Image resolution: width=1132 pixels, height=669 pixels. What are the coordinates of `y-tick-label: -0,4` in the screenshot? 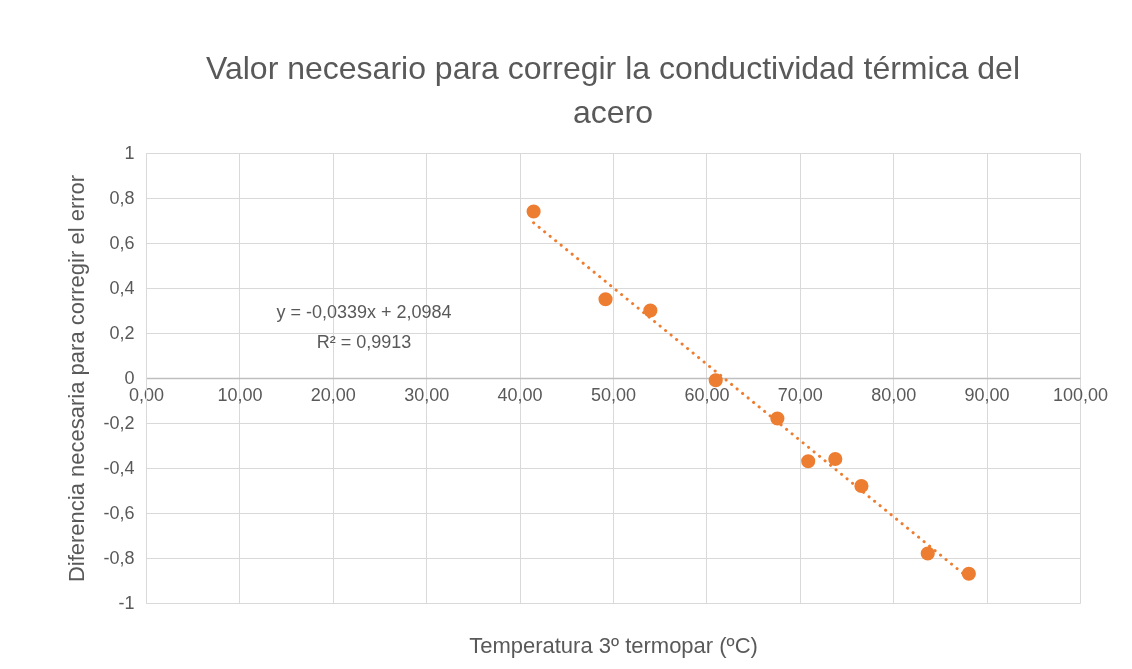 It's located at (119, 467).